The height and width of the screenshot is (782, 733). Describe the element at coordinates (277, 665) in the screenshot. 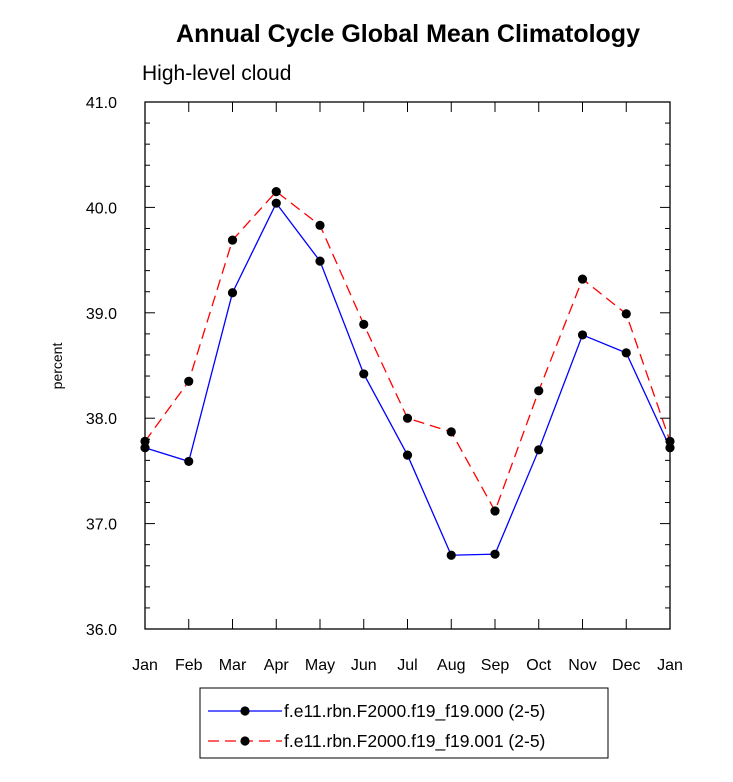

I see `x-tick-label: Apr` at that location.